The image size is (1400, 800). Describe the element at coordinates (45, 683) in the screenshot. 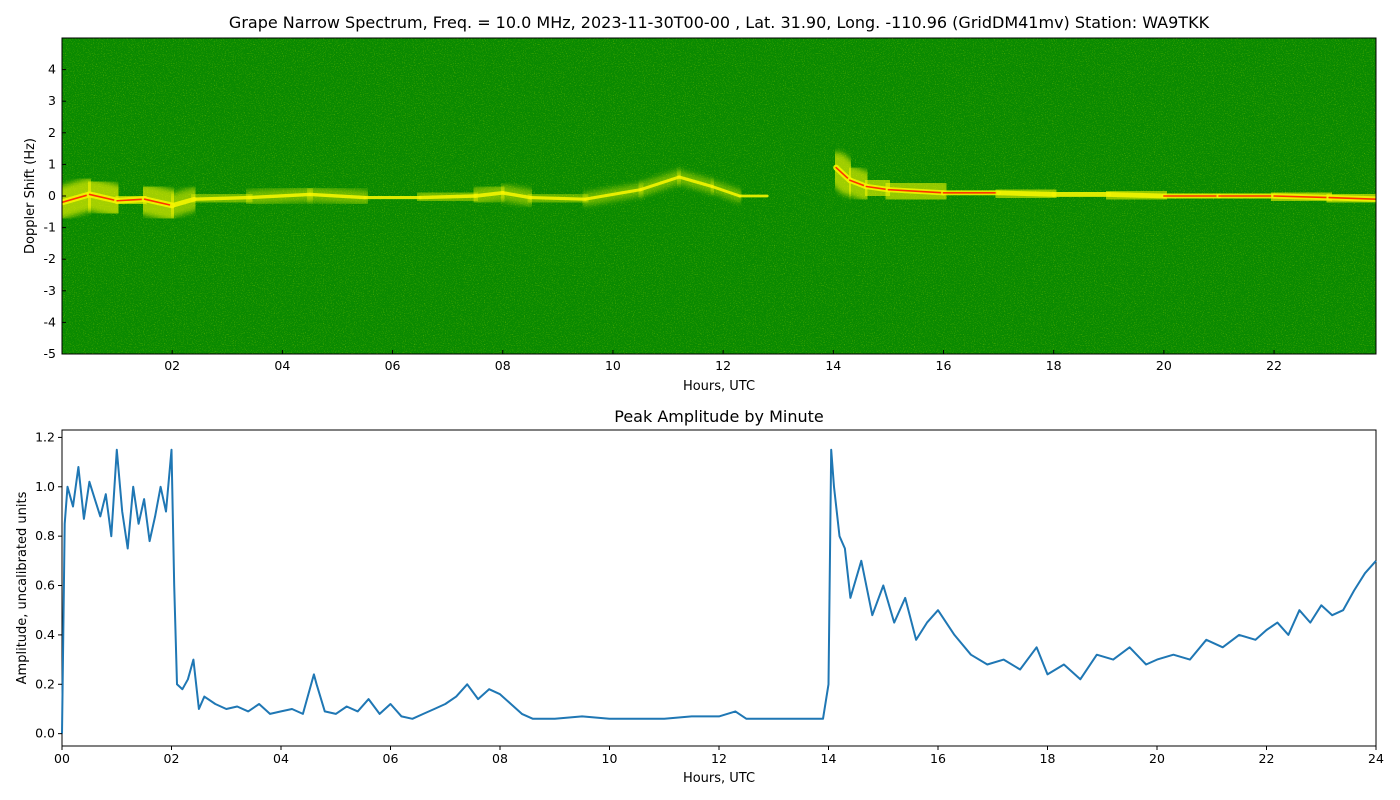

I see `amplitude-y-tick-label: 0.2` at that location.